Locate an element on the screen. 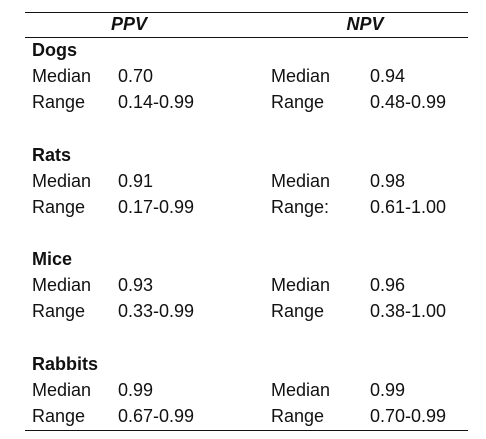 This screenshot has width=486, height=439. npv-median-value: 0.94 is located at coordinates (388, 76).